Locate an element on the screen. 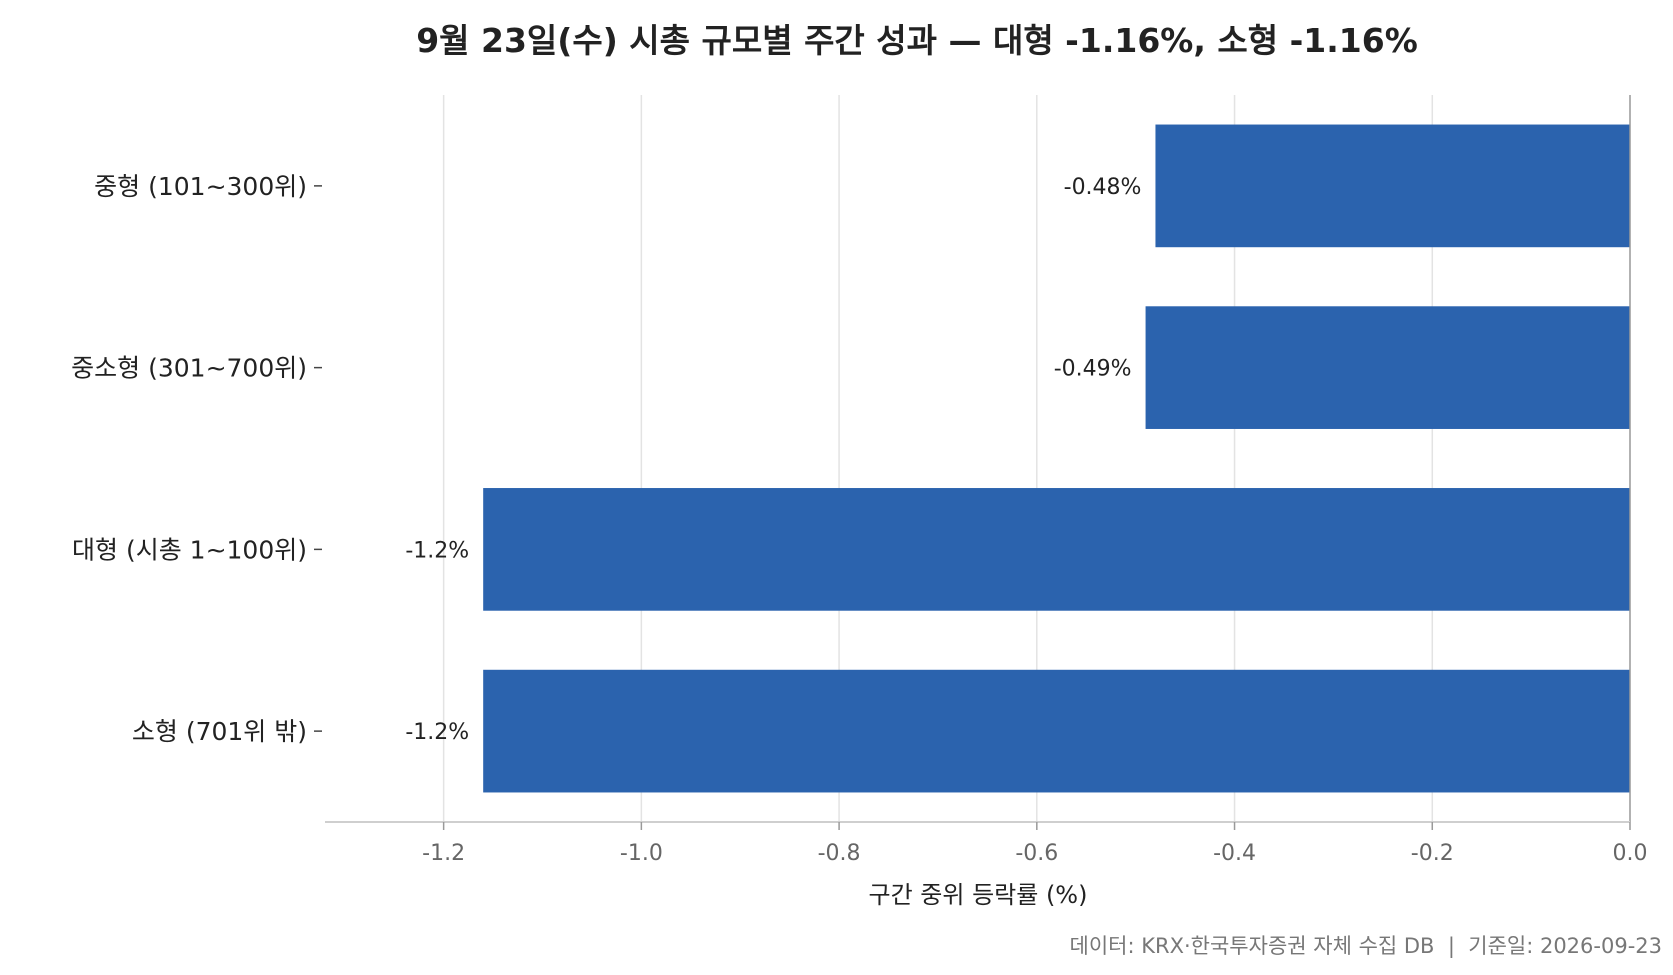 The image size is (1673, 975). data-label: -0.48% is located at coordinates (1103, 187).